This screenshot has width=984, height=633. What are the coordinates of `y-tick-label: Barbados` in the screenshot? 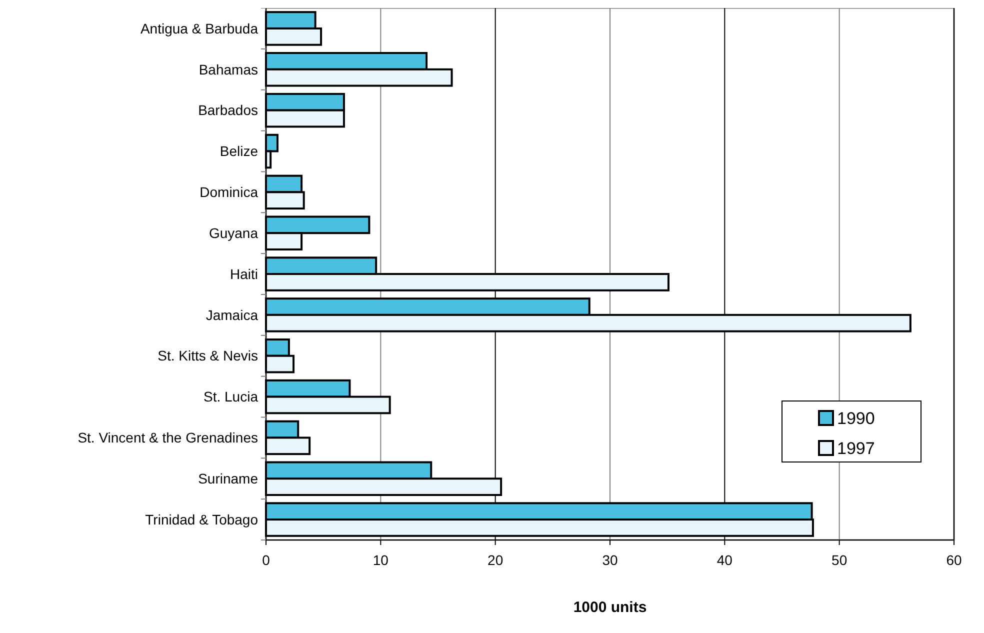 It's located at (228, 110).